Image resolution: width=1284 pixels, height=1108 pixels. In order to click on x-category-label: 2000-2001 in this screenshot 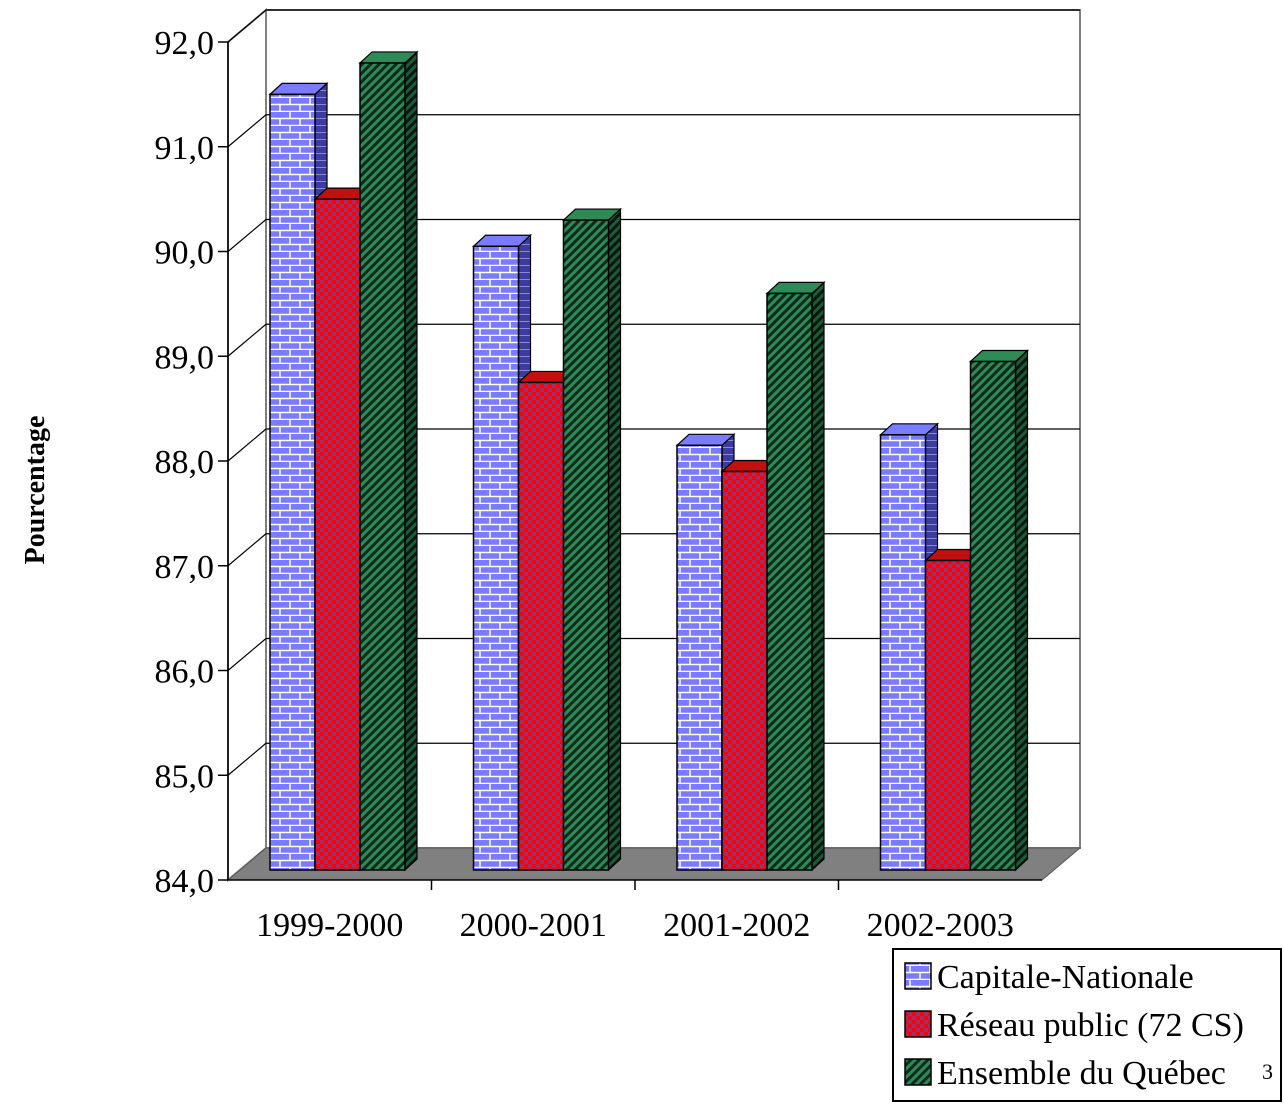, I will do `click(533, 925)`.